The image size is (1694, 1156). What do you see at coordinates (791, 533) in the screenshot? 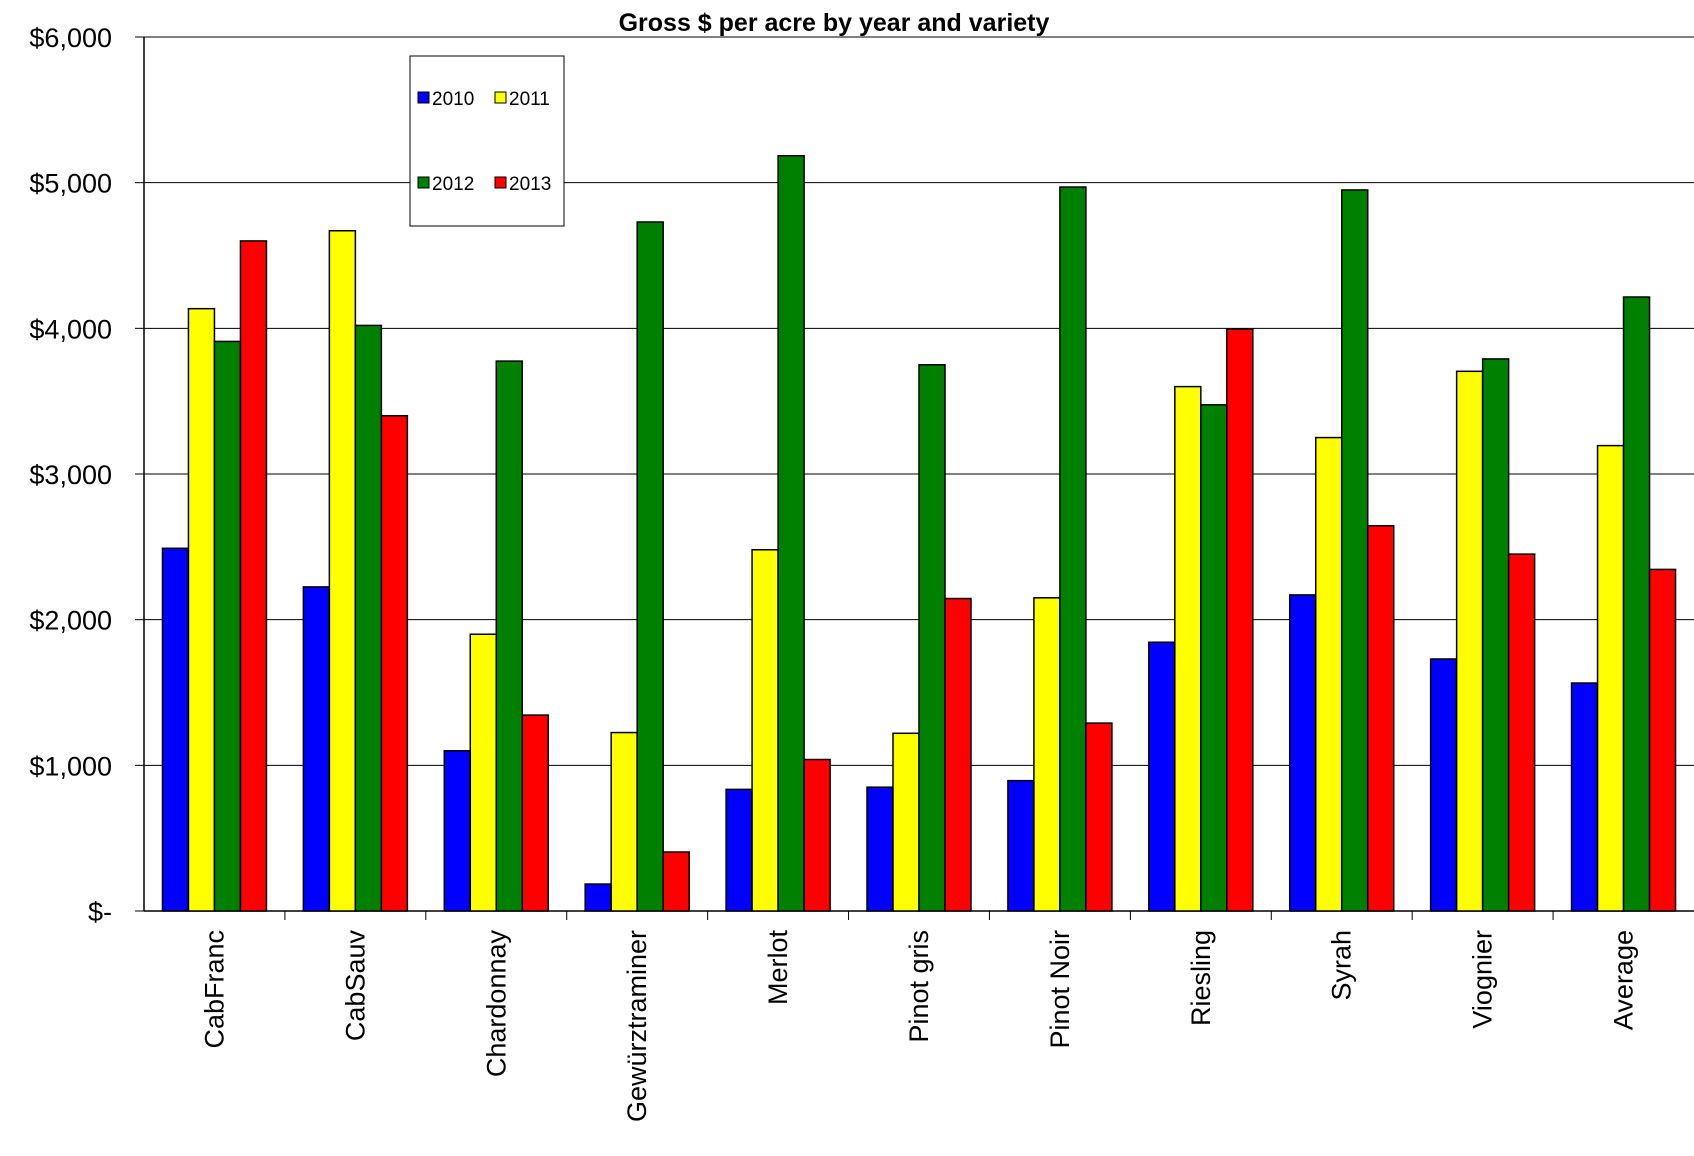
I see `bar-2012-merlot` at bounding box center [791, 533].